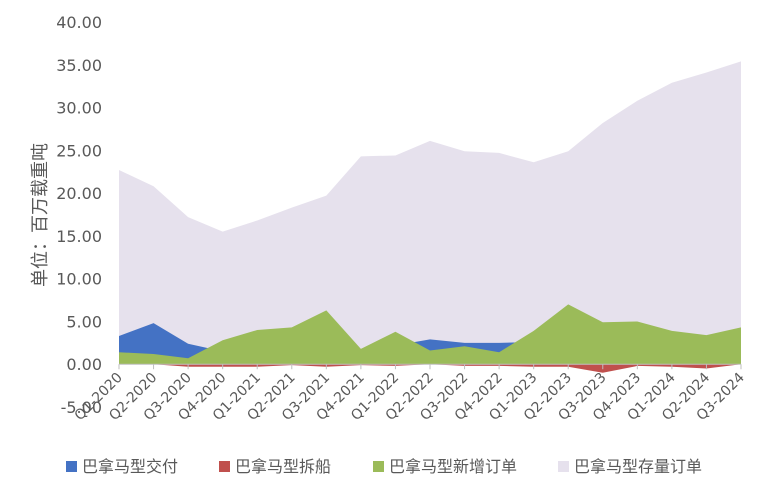 The height and width of the screenshot is (498, 780). I want to click on y-tick-label: 10.00, so click(79, 279).